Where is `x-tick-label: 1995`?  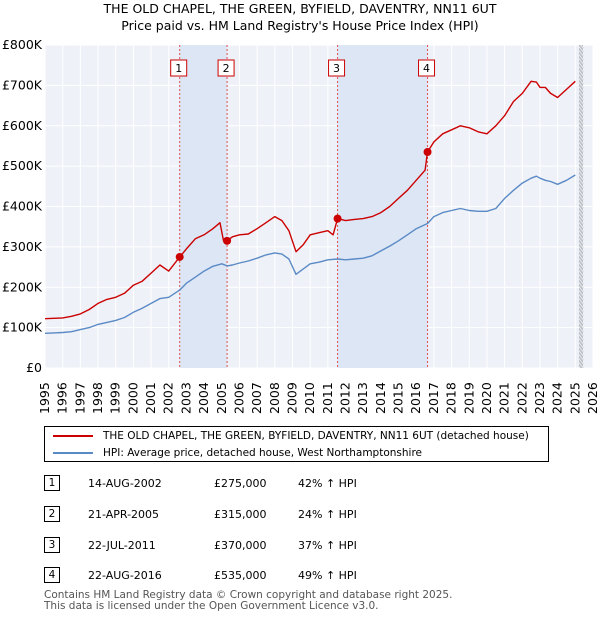
x-tick-label: 1995 is located at coordinates (44, 398).